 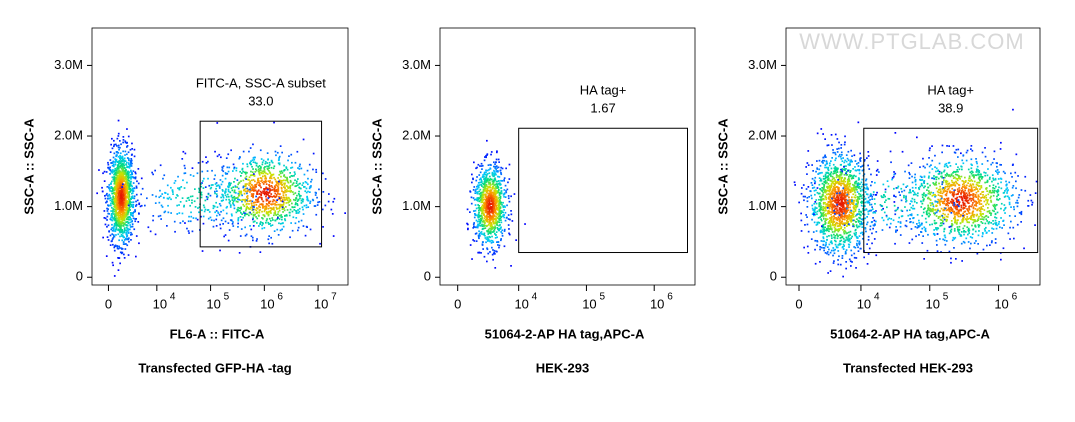 What do you see at coordinates (220, 156) in the screenshot?
I see `plot-frame` at bounding box center [220, 156].